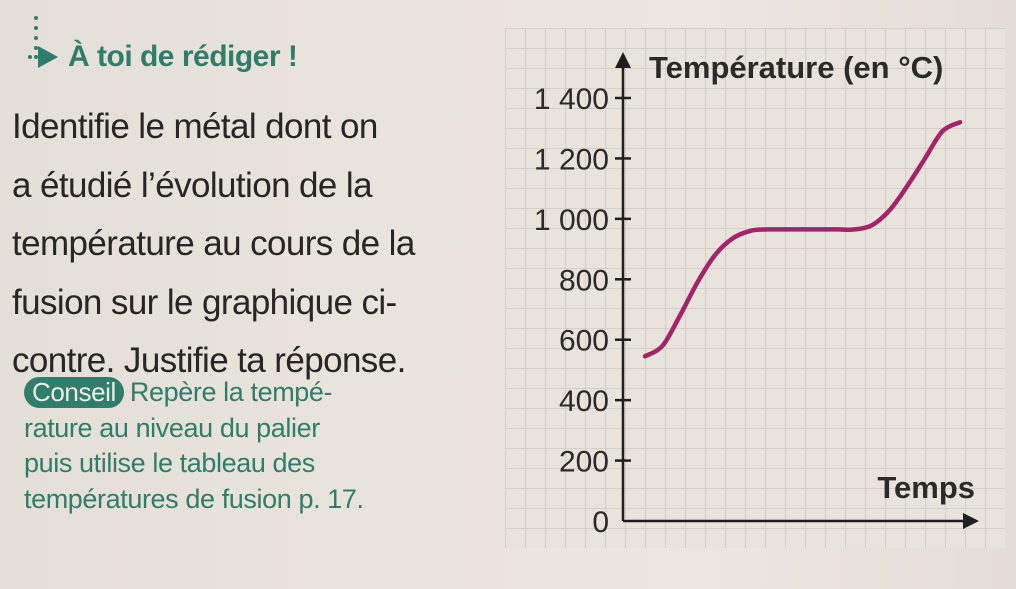 Image resolution: width=1016 pixels, height=589 pixels. Describe the element at coordinates (195, 126) in the screenshot. I see `instruction-line: Identifie le métal dont on` at that location.